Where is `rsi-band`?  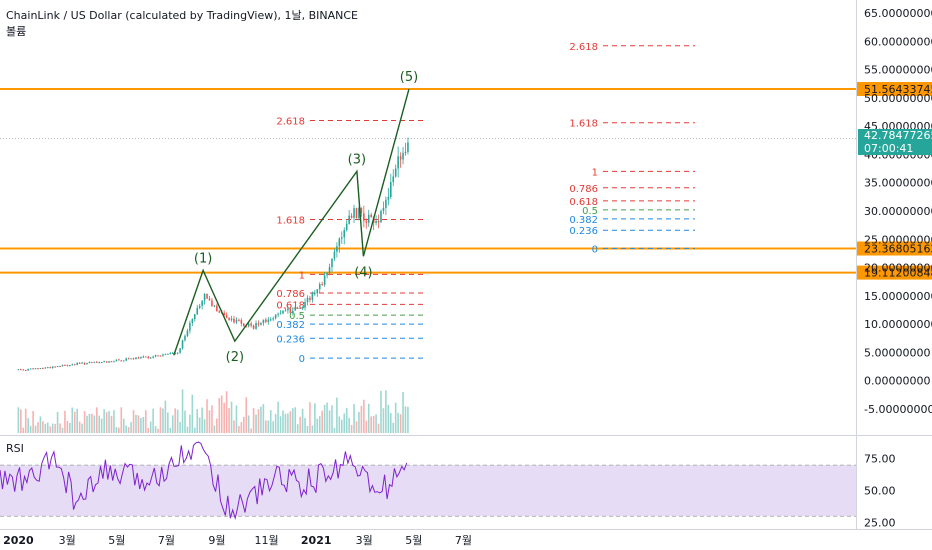
rsi-band is located at coordinates (428, 491).